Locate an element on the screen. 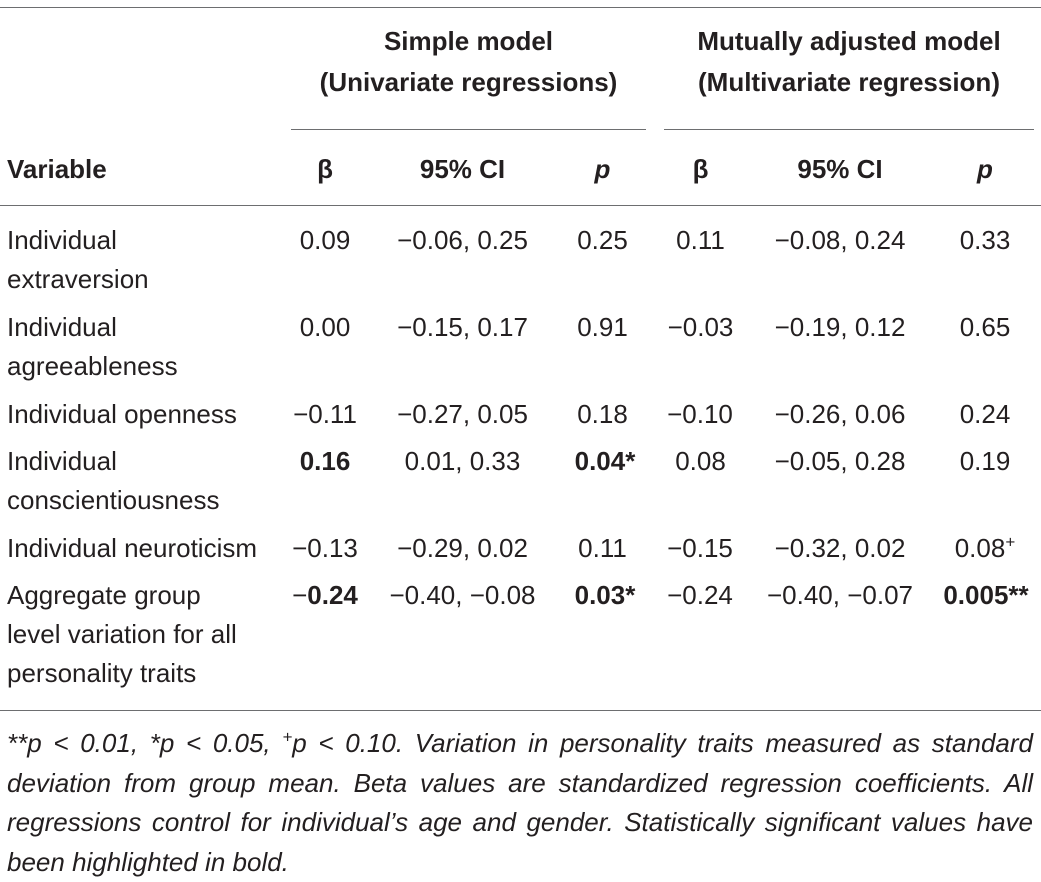 The width and height of the screenshot is (1041, 882). row-variable-label: Individual neuroticism is located at coordinates (132, 548).